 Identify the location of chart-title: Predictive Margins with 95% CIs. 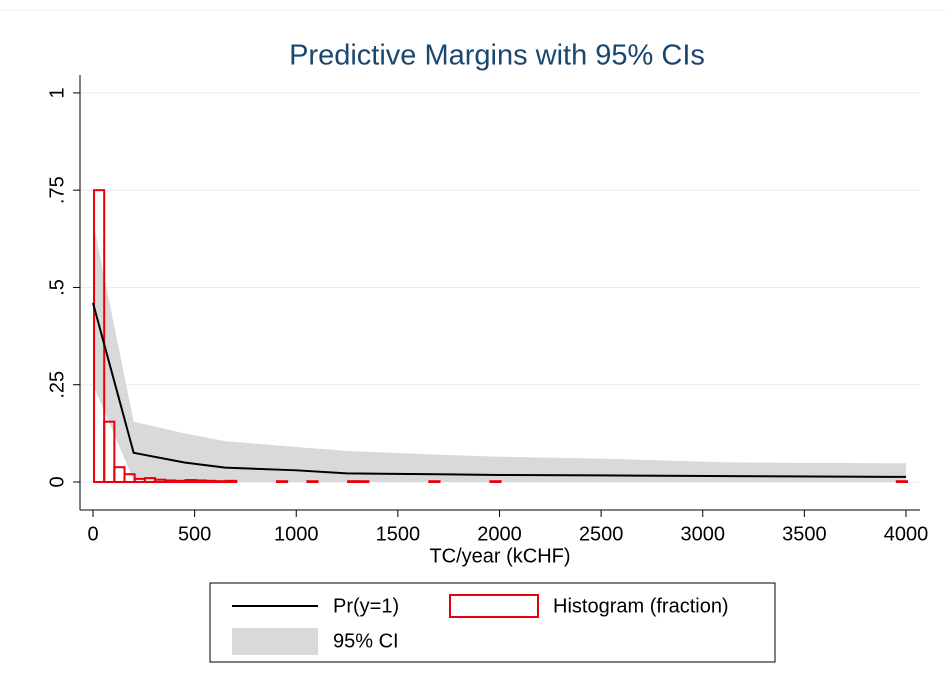
(497, 56).